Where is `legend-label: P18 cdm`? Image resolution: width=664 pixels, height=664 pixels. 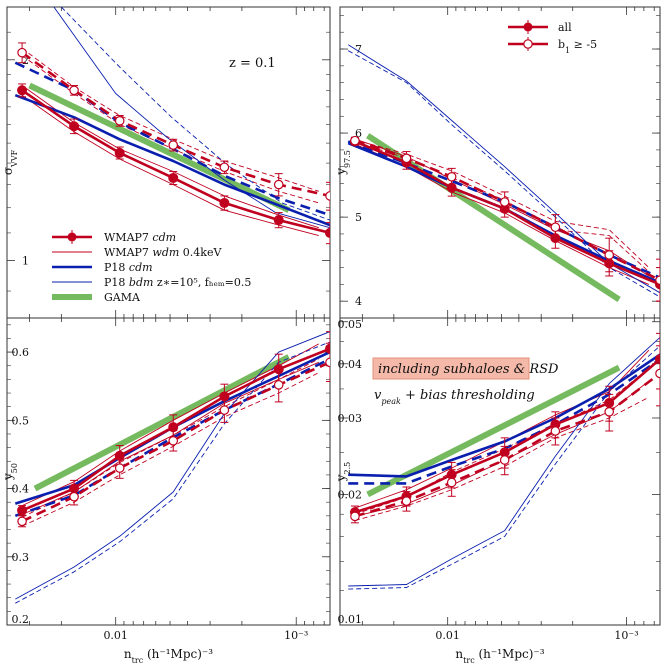
legend-label: P18 cdm is located at coordinates (128, 267).